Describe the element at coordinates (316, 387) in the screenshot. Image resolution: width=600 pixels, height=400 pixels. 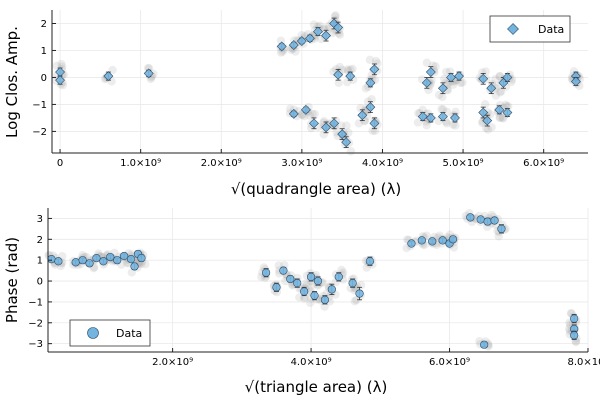
I see `x-axis-label: √(triangle area) (λ)` at that location.